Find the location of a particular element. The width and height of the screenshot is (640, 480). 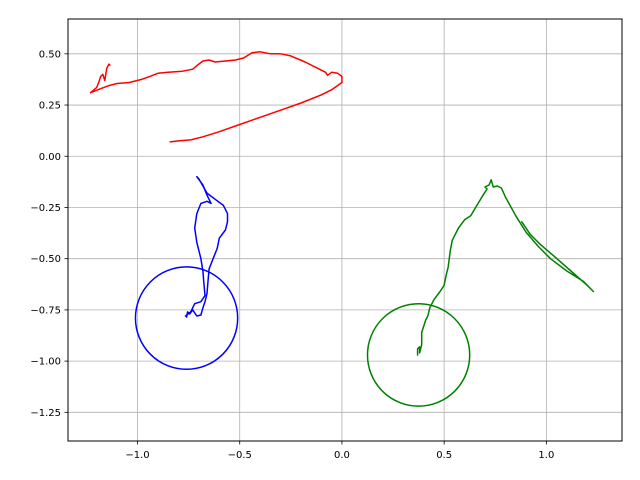

x-tick-label: 0.0 is located at coordinates (342, 455).